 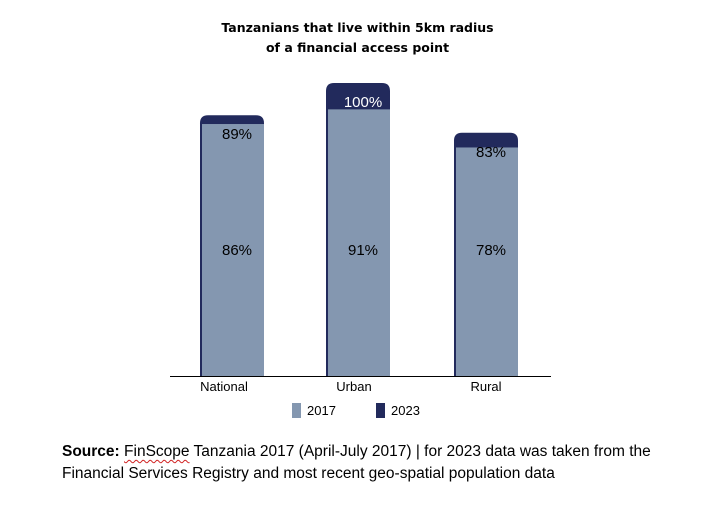 I want to click on data-label-2017-rural: 78%, so click(x=491, y=250).